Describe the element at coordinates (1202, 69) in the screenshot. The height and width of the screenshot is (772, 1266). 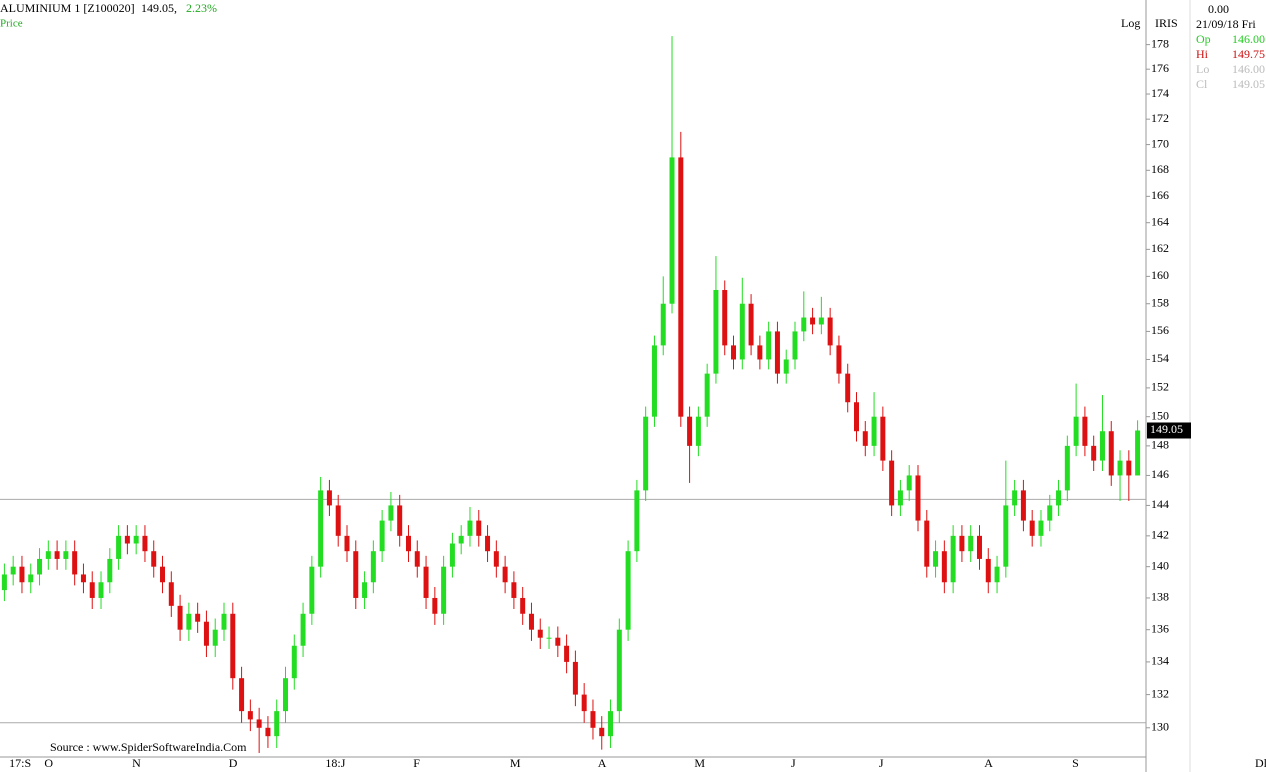
I see `panel-row-label: Lo` at that location.